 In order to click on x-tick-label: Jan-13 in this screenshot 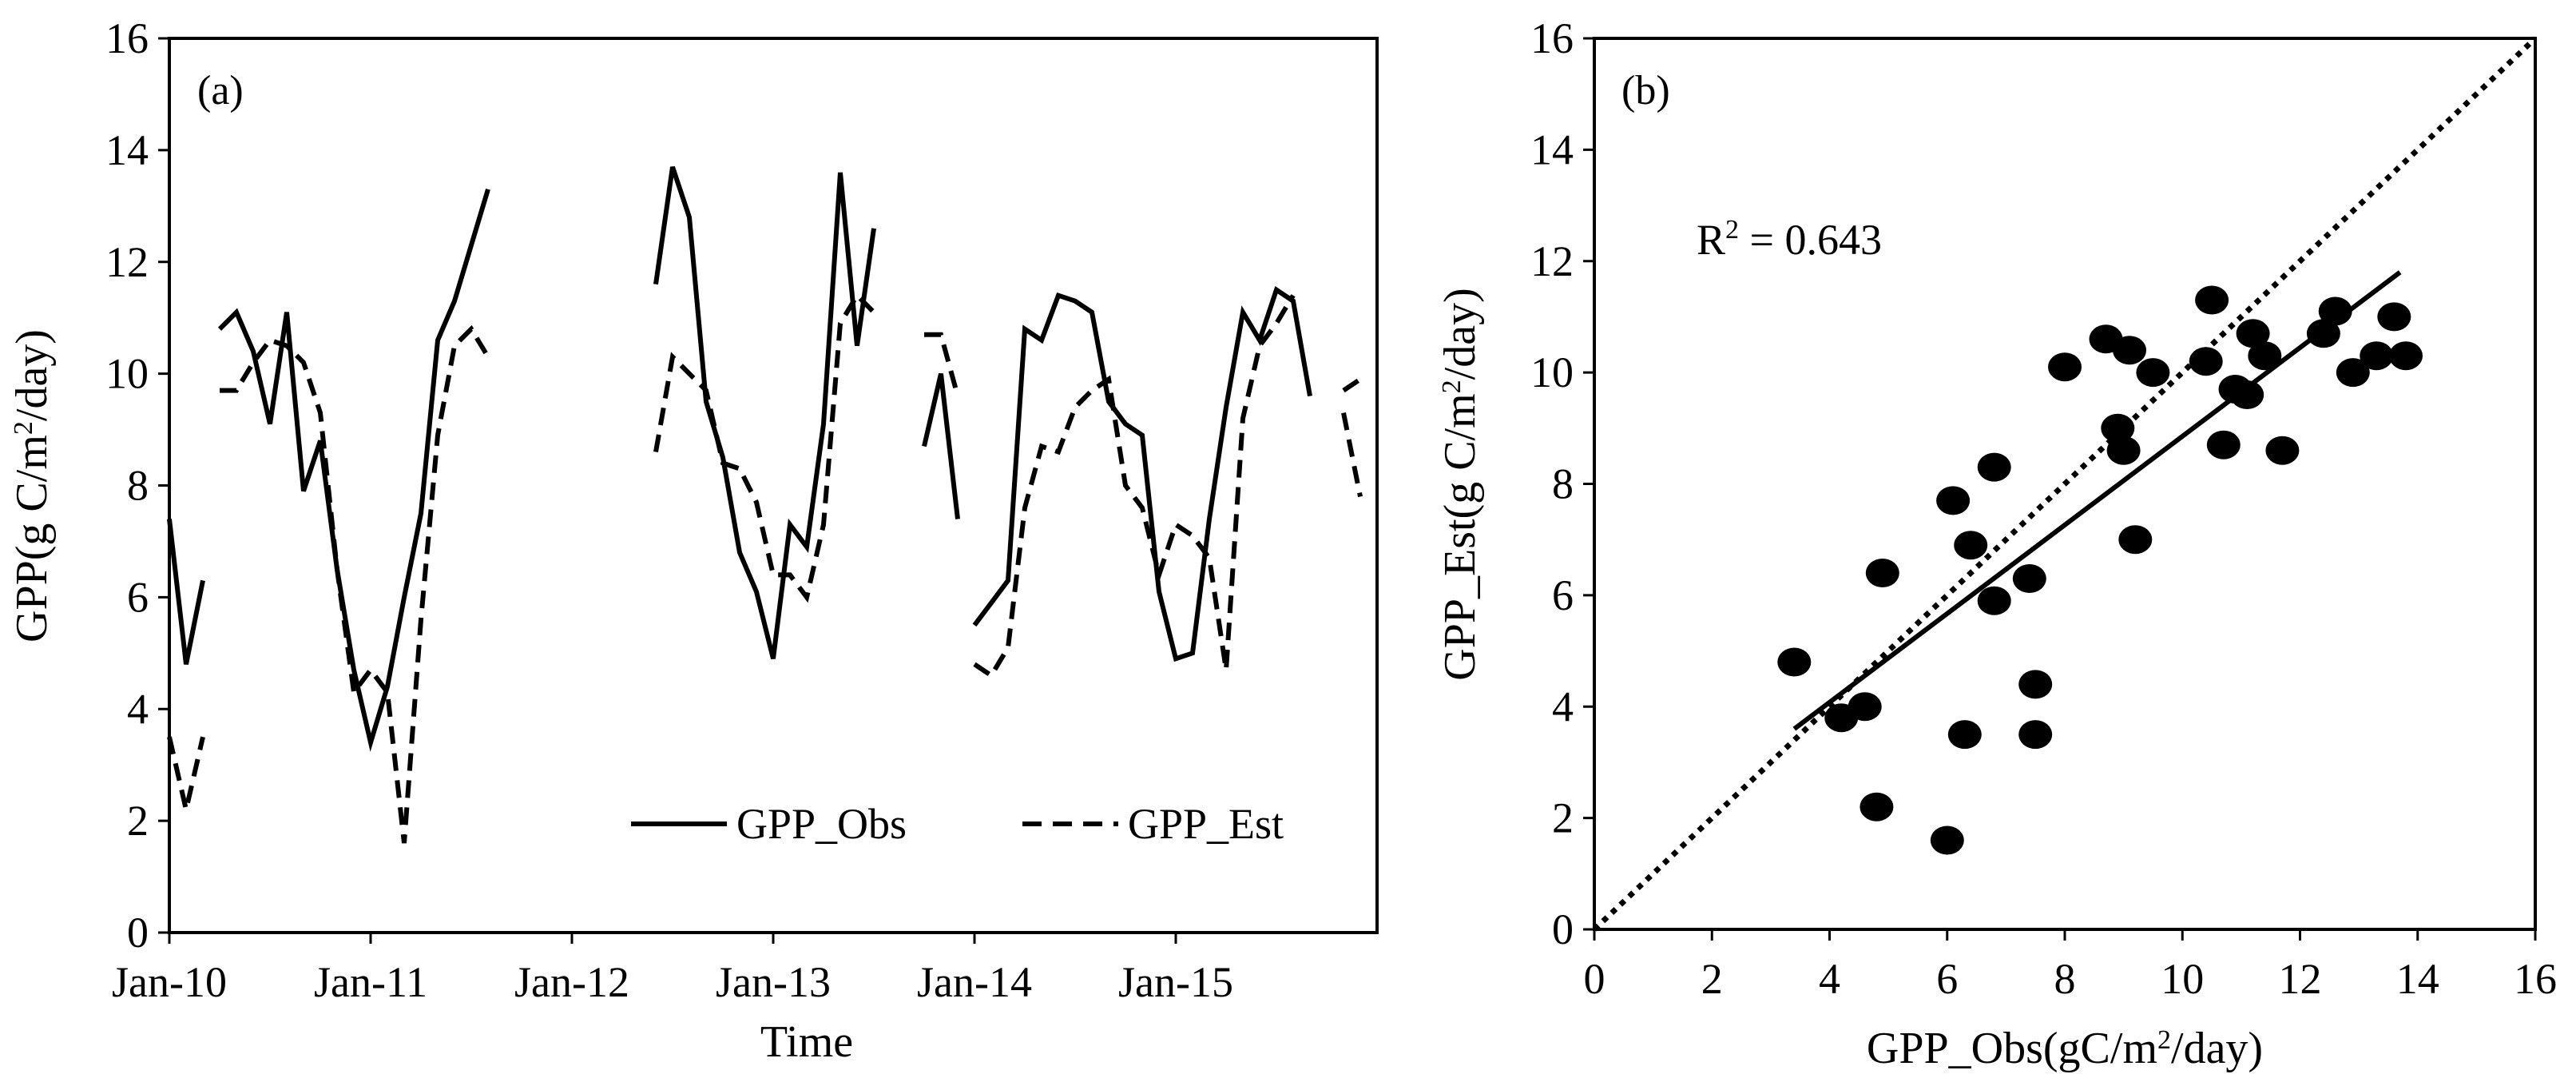, I will do `click(773, 982)`.